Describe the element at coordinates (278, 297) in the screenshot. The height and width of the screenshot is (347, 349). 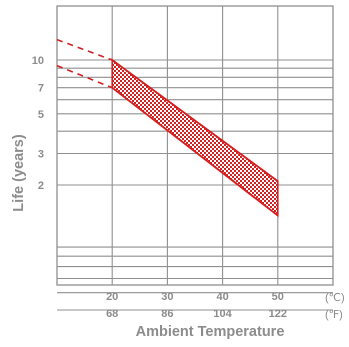
I see `x-tick-label-celsius: 50` at that location.